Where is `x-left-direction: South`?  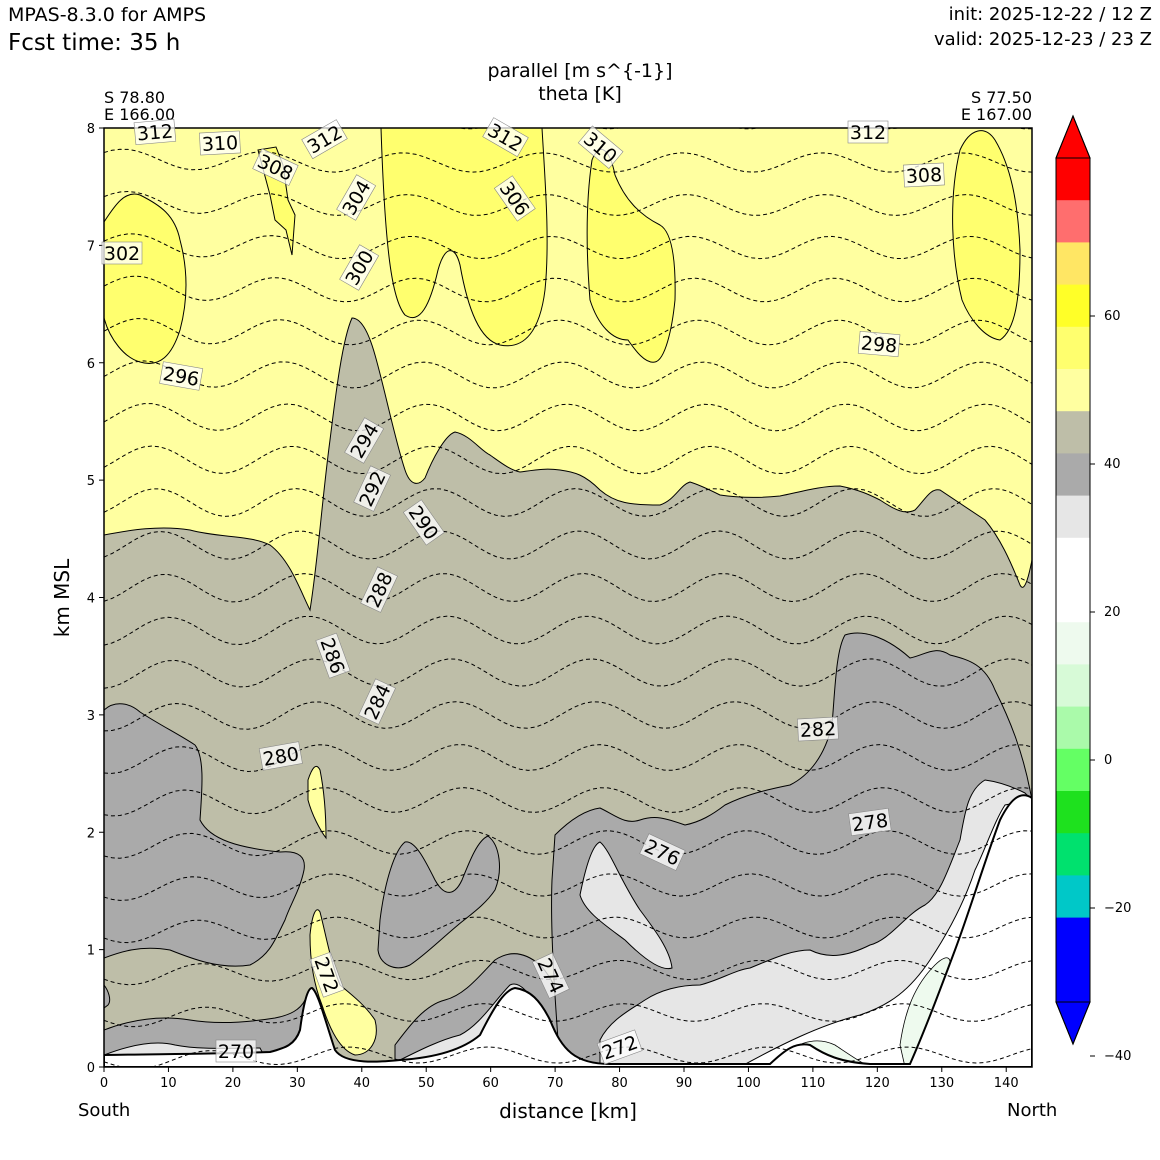
x-left-direction: South is located at coordinates (104, 1110).